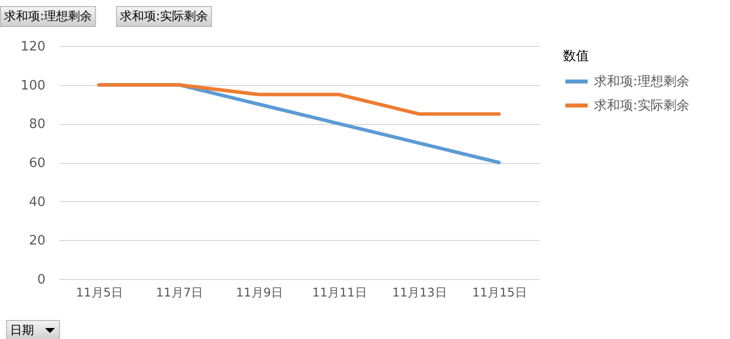 The width and height of the screenshot is (730, 339). I want to click on legend-label: 求和项:理想剩余, so click(642, 82).